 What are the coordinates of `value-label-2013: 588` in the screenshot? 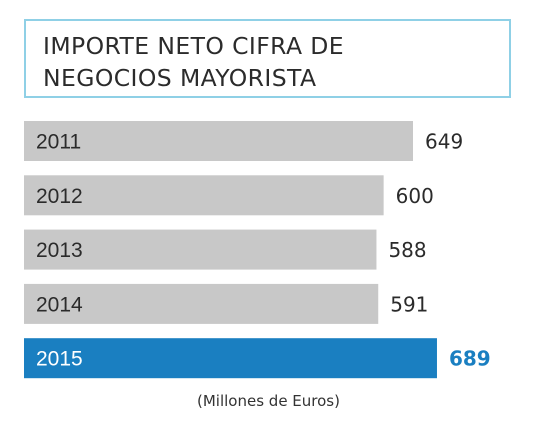 It's located at (407, 250).